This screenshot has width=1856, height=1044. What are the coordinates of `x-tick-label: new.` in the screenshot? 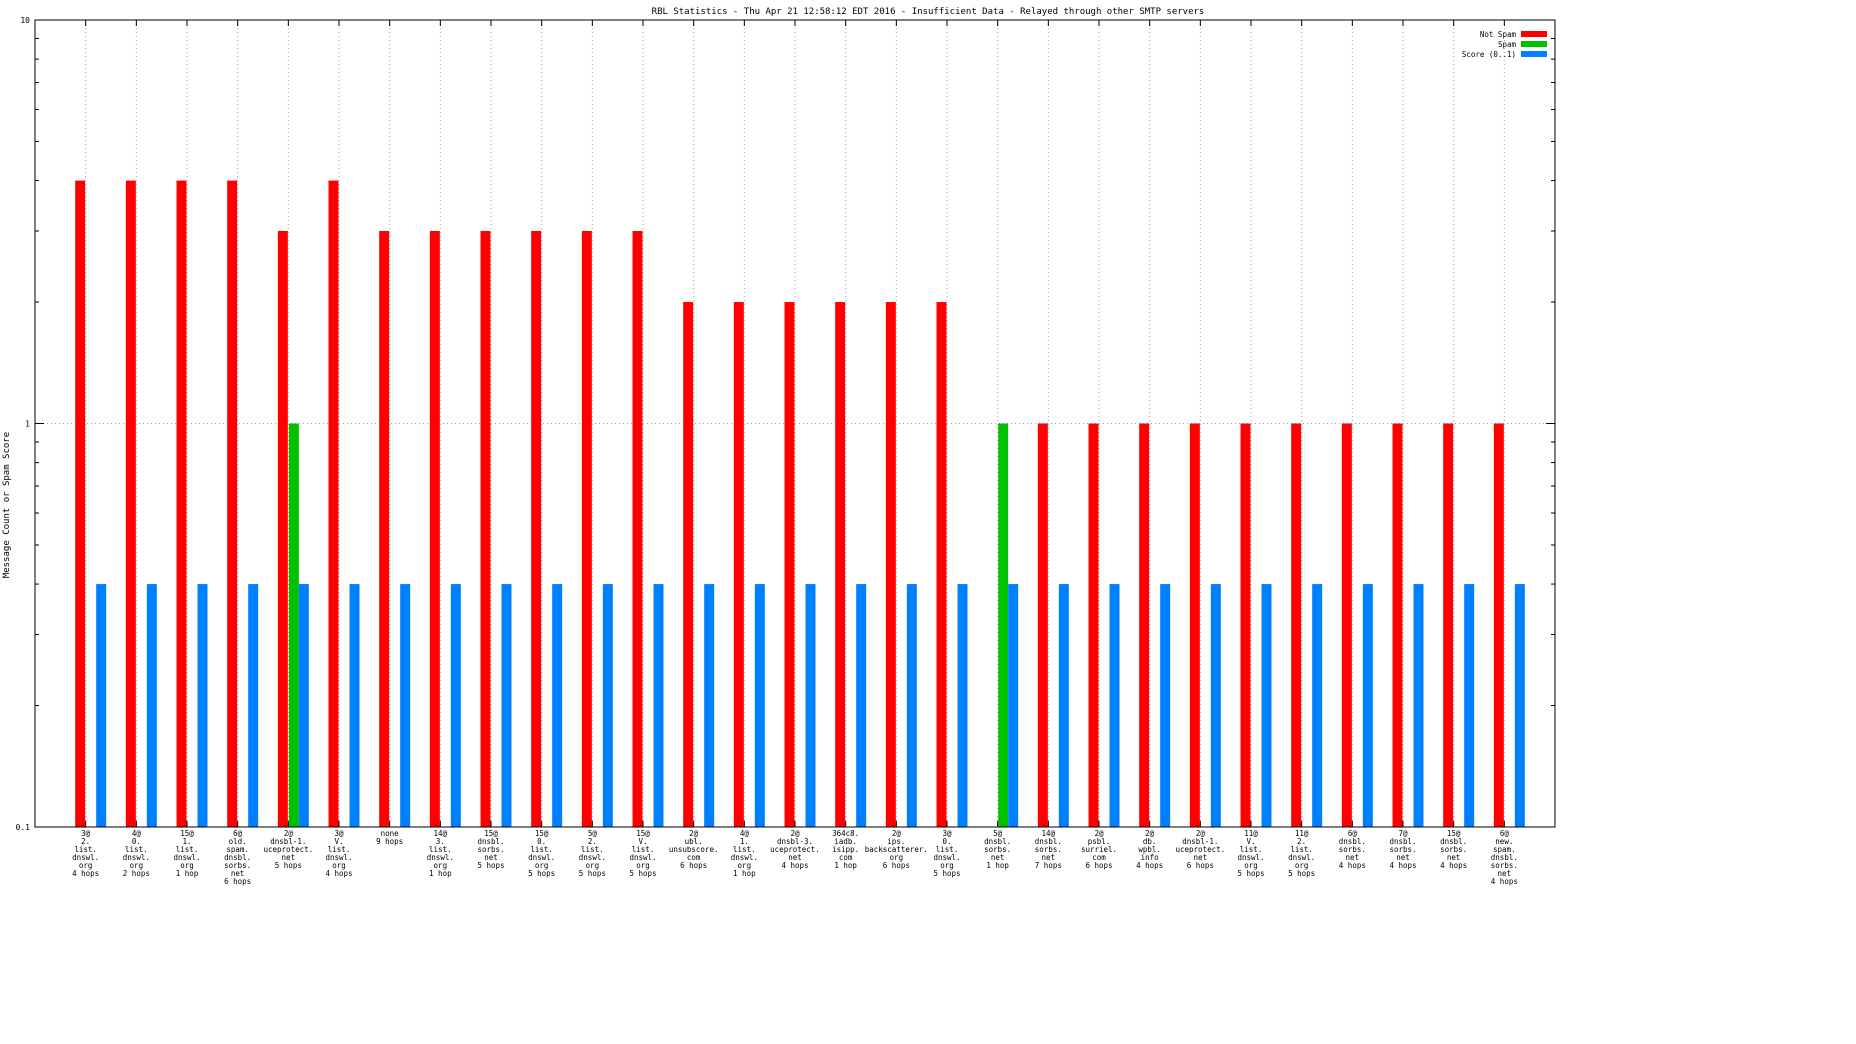 It's located at (1504, 841).